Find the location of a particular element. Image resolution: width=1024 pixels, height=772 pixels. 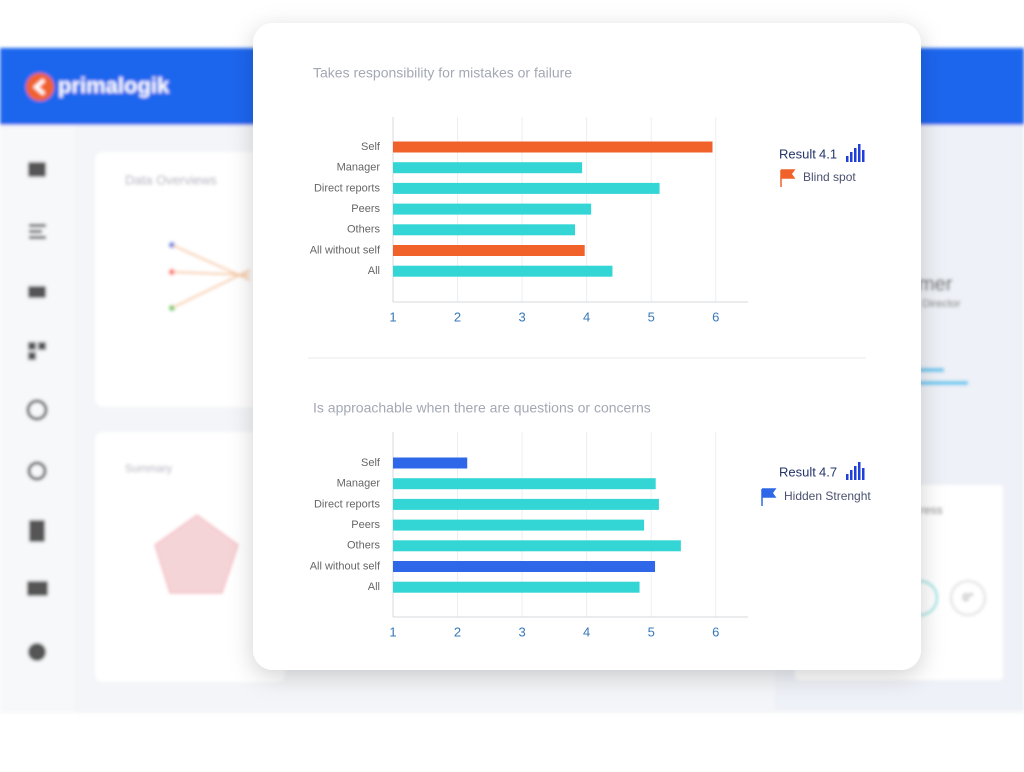

logo-text: primalogik is located at coordinates (114, 85).